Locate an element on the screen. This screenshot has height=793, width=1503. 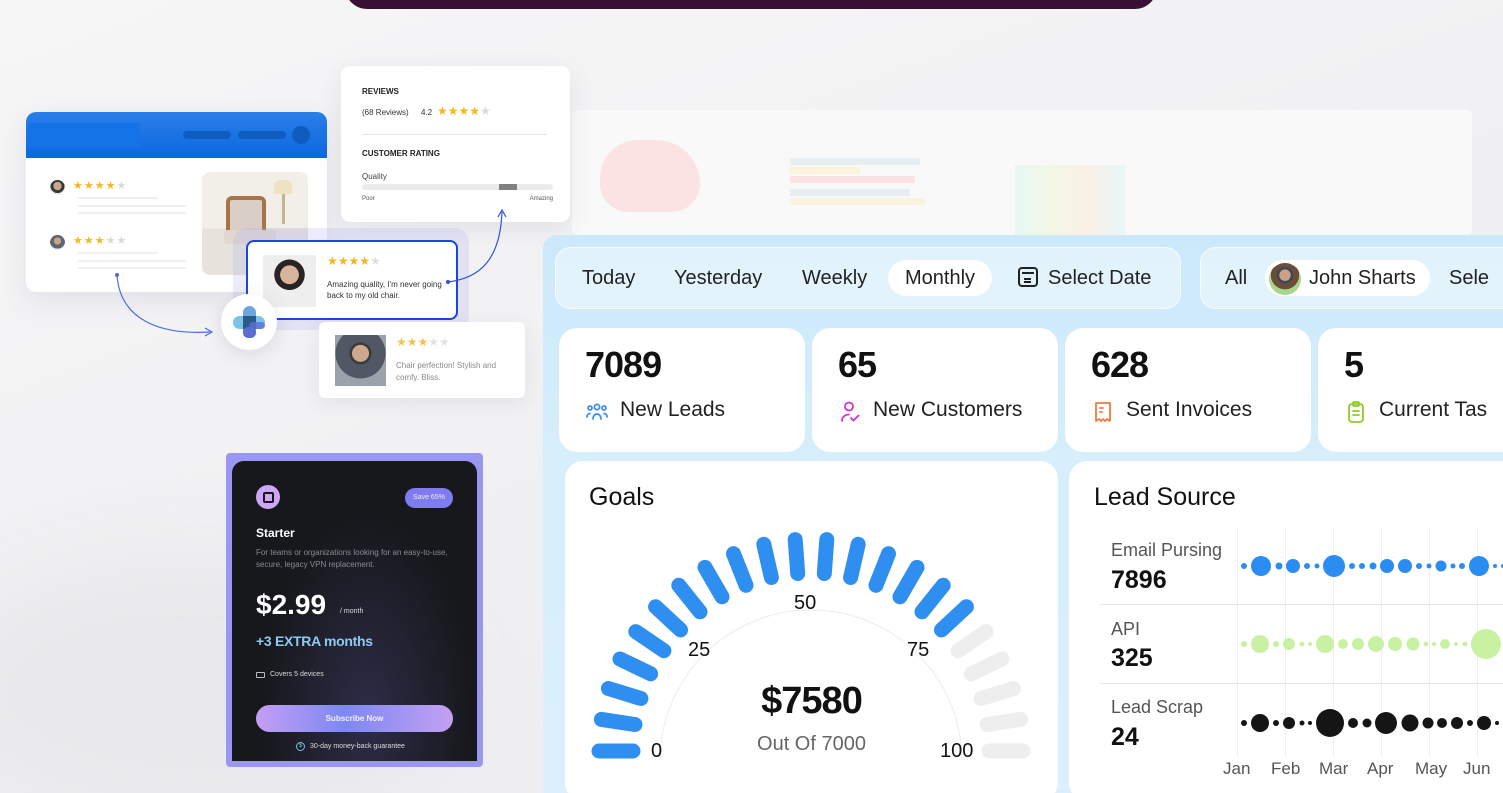
filter-select: Sele is located at coordinates (1469, 278).